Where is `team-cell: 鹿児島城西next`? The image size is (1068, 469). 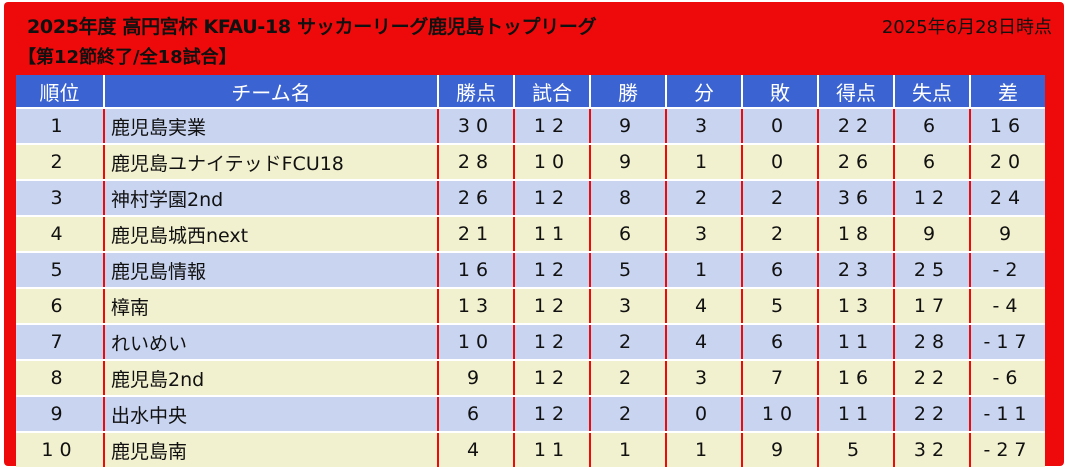
team-cell: 鹿児島城西next is located at coordinates (271, 234).